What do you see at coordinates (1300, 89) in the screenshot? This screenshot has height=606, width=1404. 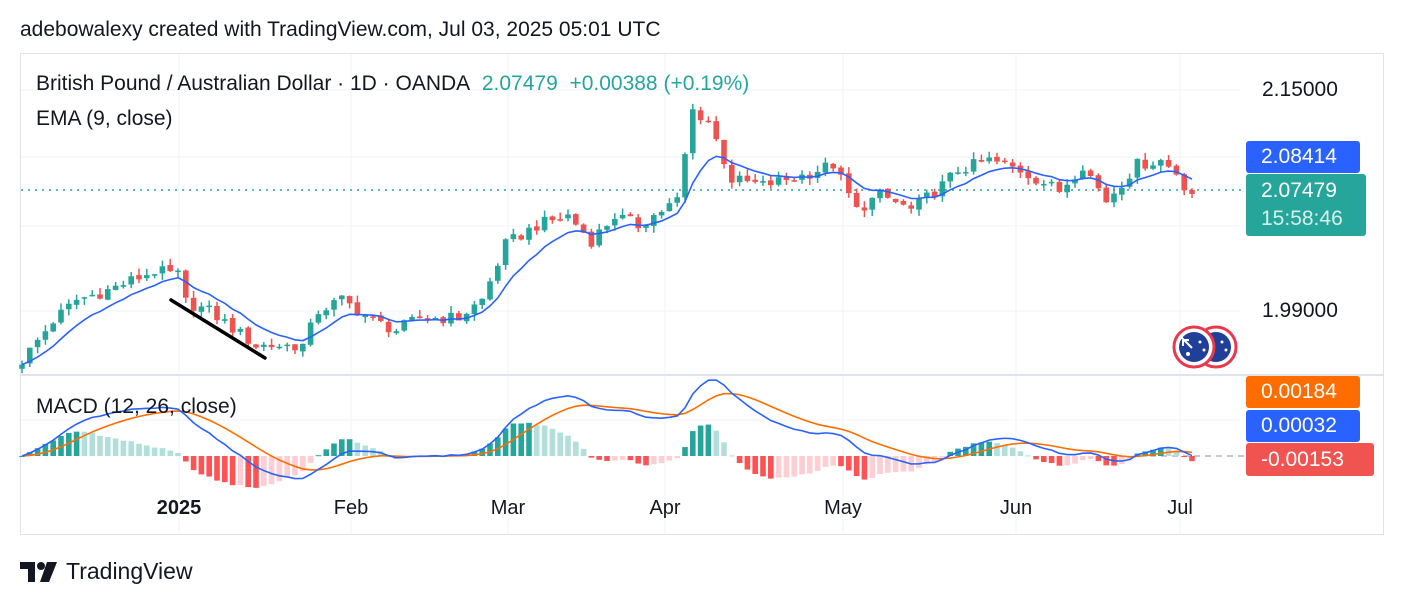 I see `price-tick: 2.15000` at bounding box center [1300, 89].